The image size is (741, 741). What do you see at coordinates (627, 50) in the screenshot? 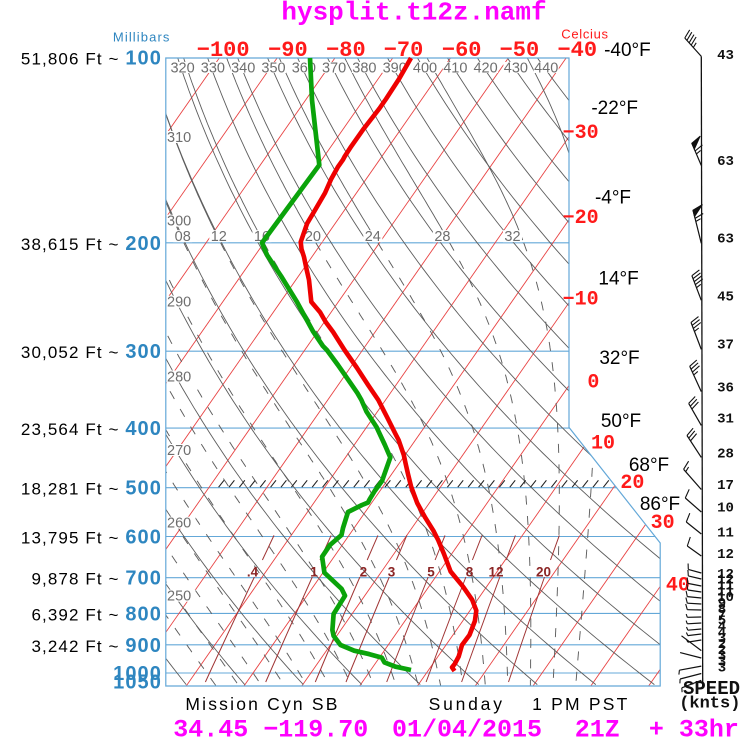
I see `svg-text: -40°F` at bounding box center [627, 50].